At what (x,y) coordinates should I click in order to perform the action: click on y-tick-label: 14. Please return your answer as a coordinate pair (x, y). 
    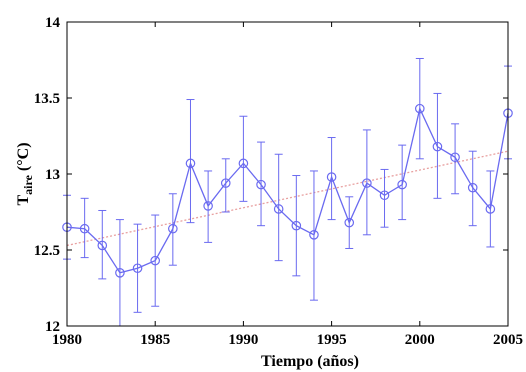
    Looking at the image, I should click on (53, 23).